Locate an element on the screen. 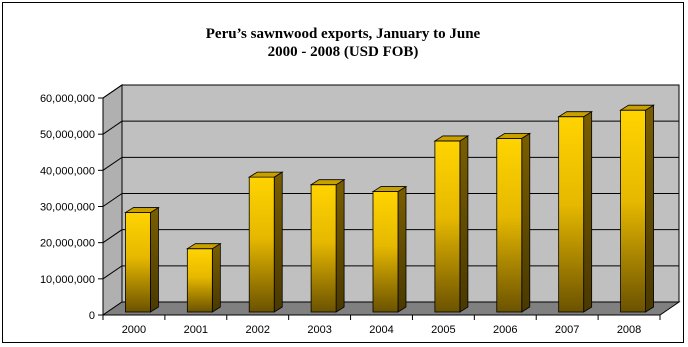 The image size is (688, 347). x-tick-label: 2000 is located at coordinates (134, 330).